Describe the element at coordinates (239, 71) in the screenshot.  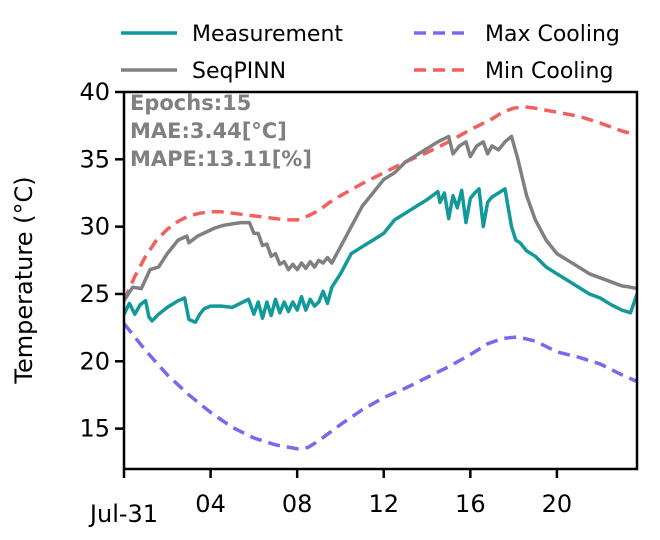
I see `legend-label: SeqPINN` at that location.